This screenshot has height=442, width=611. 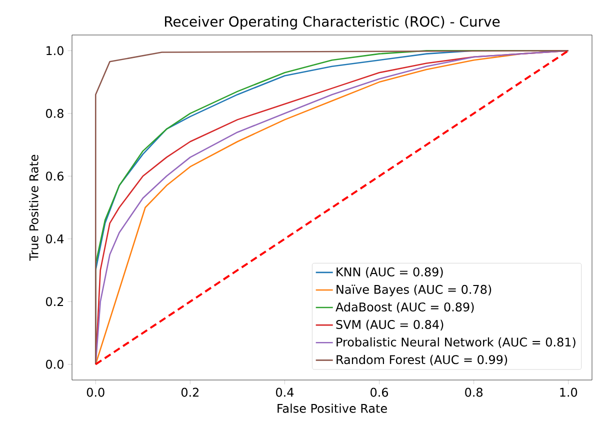 What do you see at coordinates (456, 342) in the screenshot?
I see `legend-label: Probalistic Neural Network (AUC = 0.81)` at bounding box center [456, 342].